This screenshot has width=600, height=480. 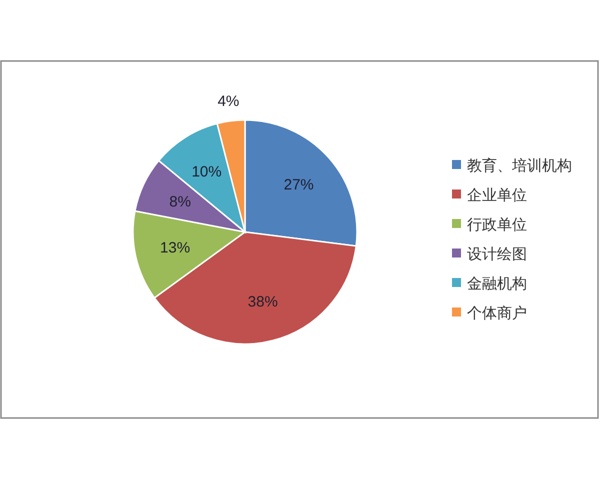 I want to click on data-label: 8%, so click(x=180, y=201).